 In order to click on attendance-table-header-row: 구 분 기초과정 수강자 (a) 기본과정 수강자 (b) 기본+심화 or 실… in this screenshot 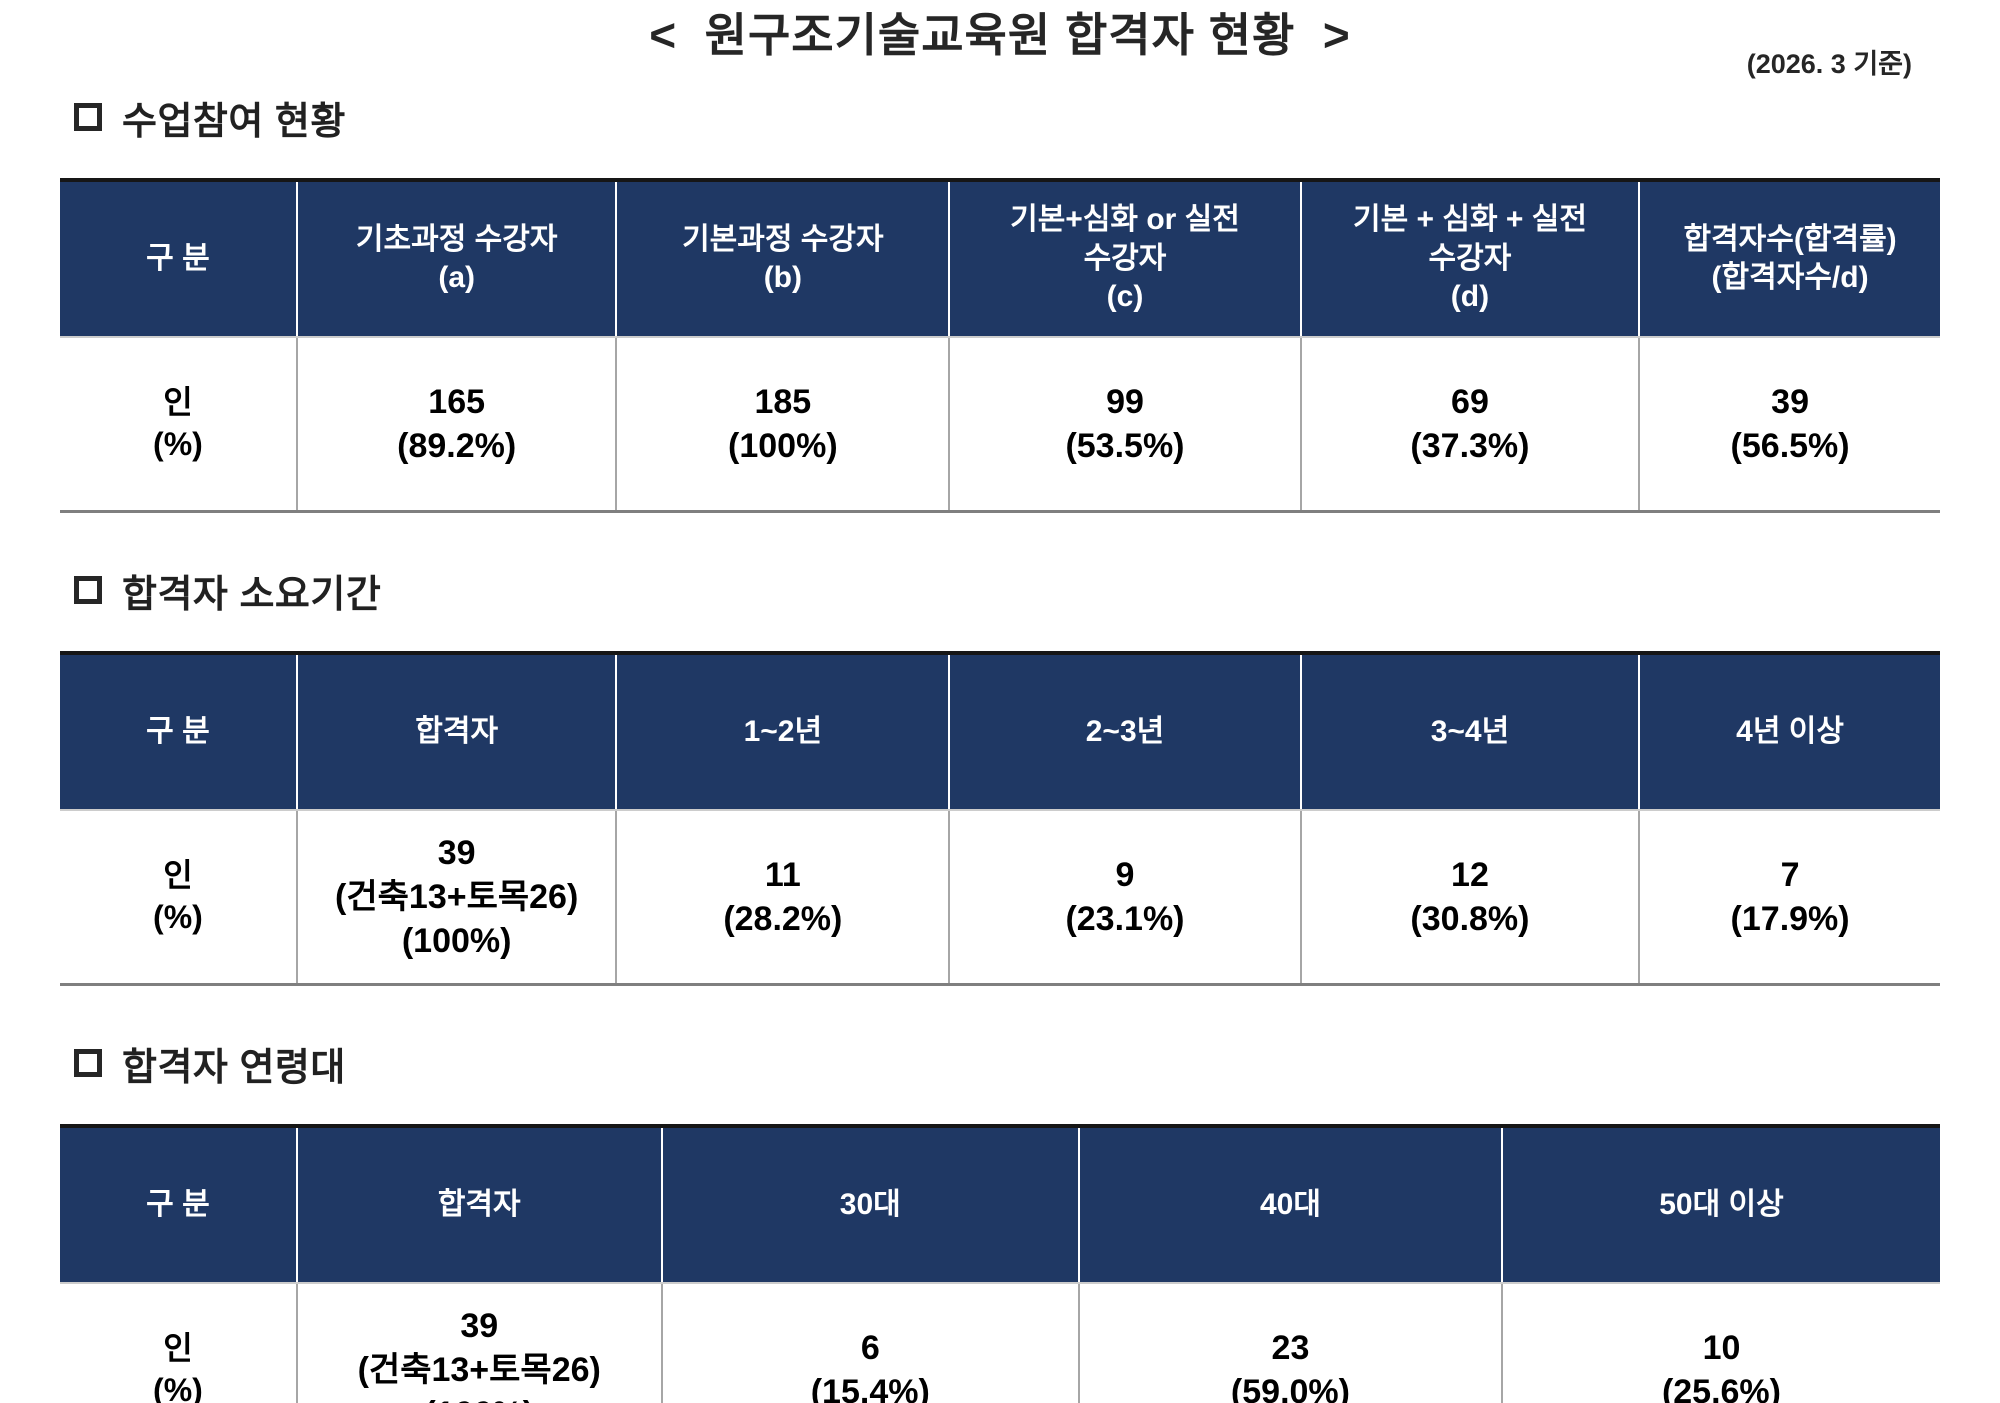, I will do `click(1000, 259)`.